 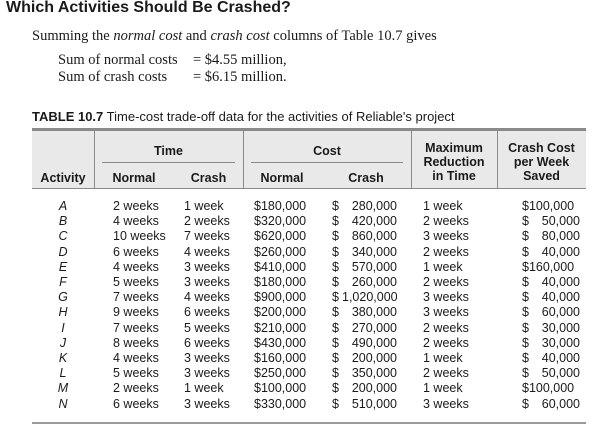 I want to click on intro-suffix: columns of Table 10.7 gives, so click(x=353, y=36).